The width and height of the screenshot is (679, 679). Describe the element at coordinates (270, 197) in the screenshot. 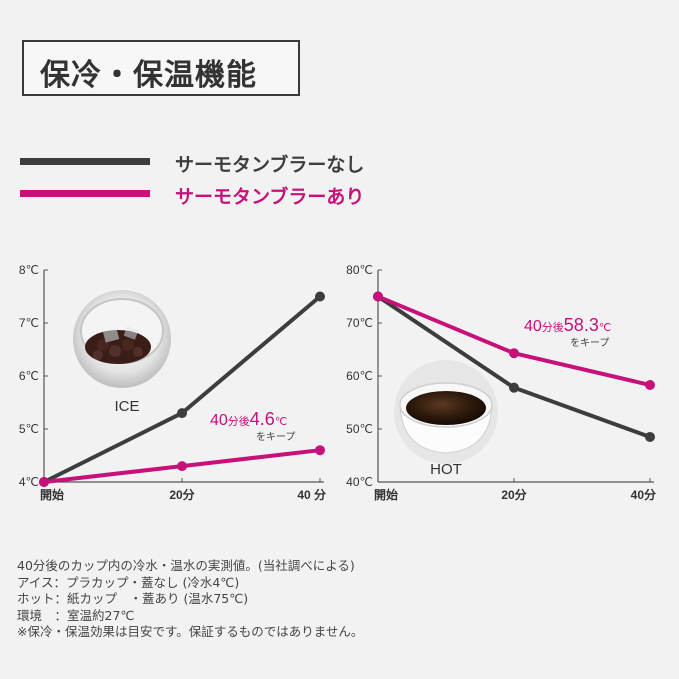

I see `legend-label-with: サーモタンブラーあり` at that location.